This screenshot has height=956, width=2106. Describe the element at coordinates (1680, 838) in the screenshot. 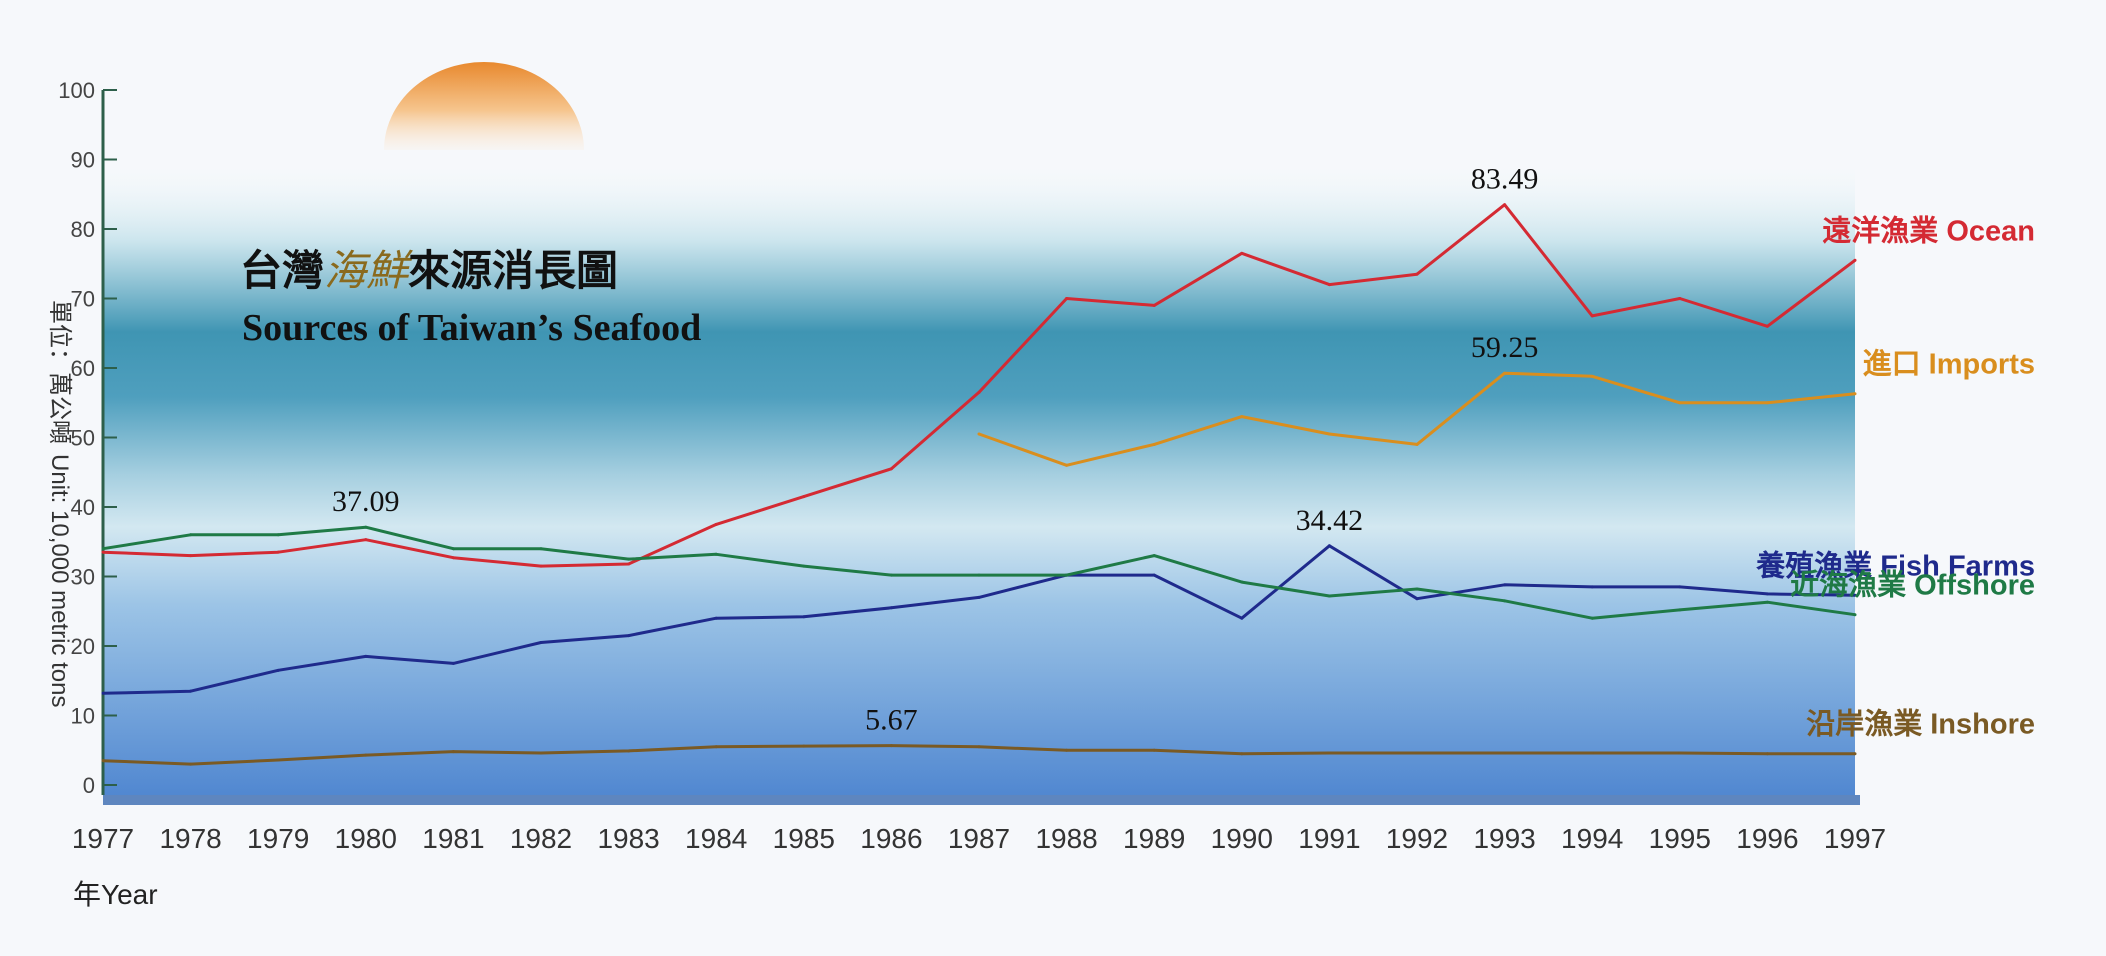

I see `x-tick-label: 1995` at that location.